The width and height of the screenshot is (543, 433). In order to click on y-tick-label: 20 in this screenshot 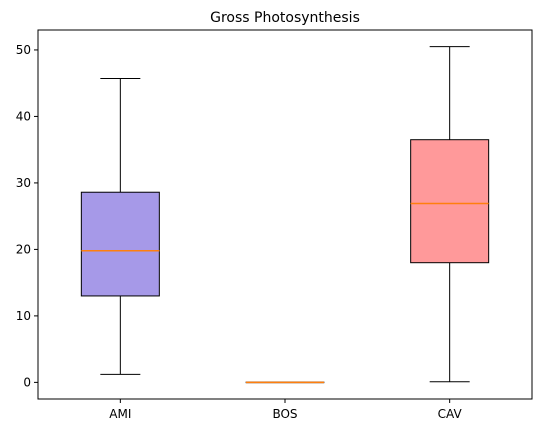, I will do `click(23, 249)`.